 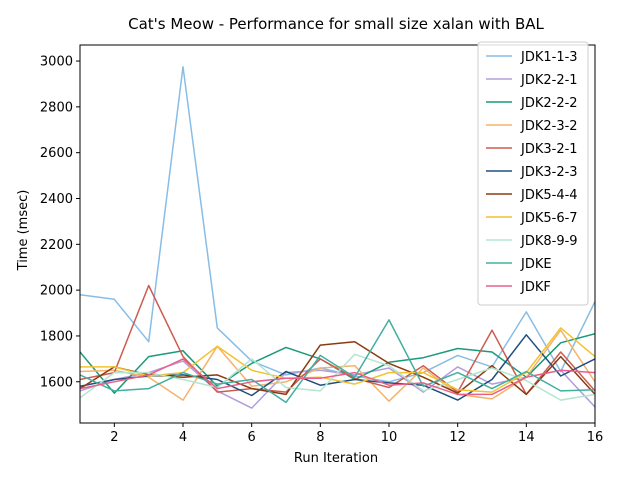 I want to click on legend-label: JDK2-2-2, so click(x=549, y=103).